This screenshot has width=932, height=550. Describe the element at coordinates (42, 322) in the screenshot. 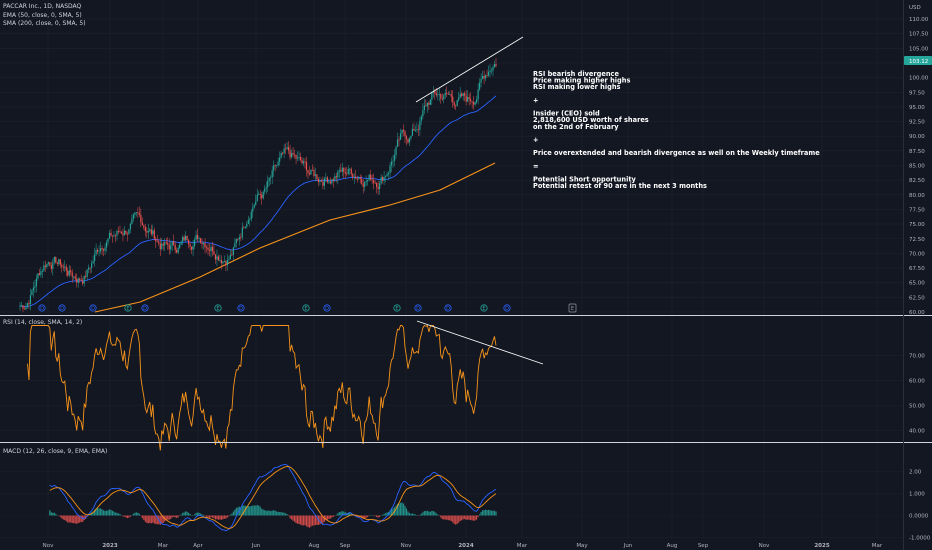

I see `rsi-legend: RSI (14, close, SMA, 14, 2)` at that location.